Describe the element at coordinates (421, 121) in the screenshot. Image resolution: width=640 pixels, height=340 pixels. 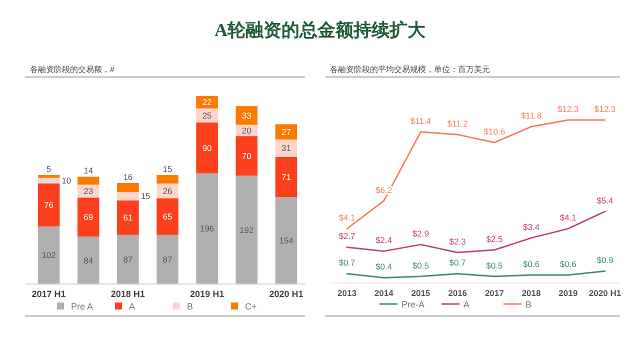
I see `data-label: $11.4` at that location.